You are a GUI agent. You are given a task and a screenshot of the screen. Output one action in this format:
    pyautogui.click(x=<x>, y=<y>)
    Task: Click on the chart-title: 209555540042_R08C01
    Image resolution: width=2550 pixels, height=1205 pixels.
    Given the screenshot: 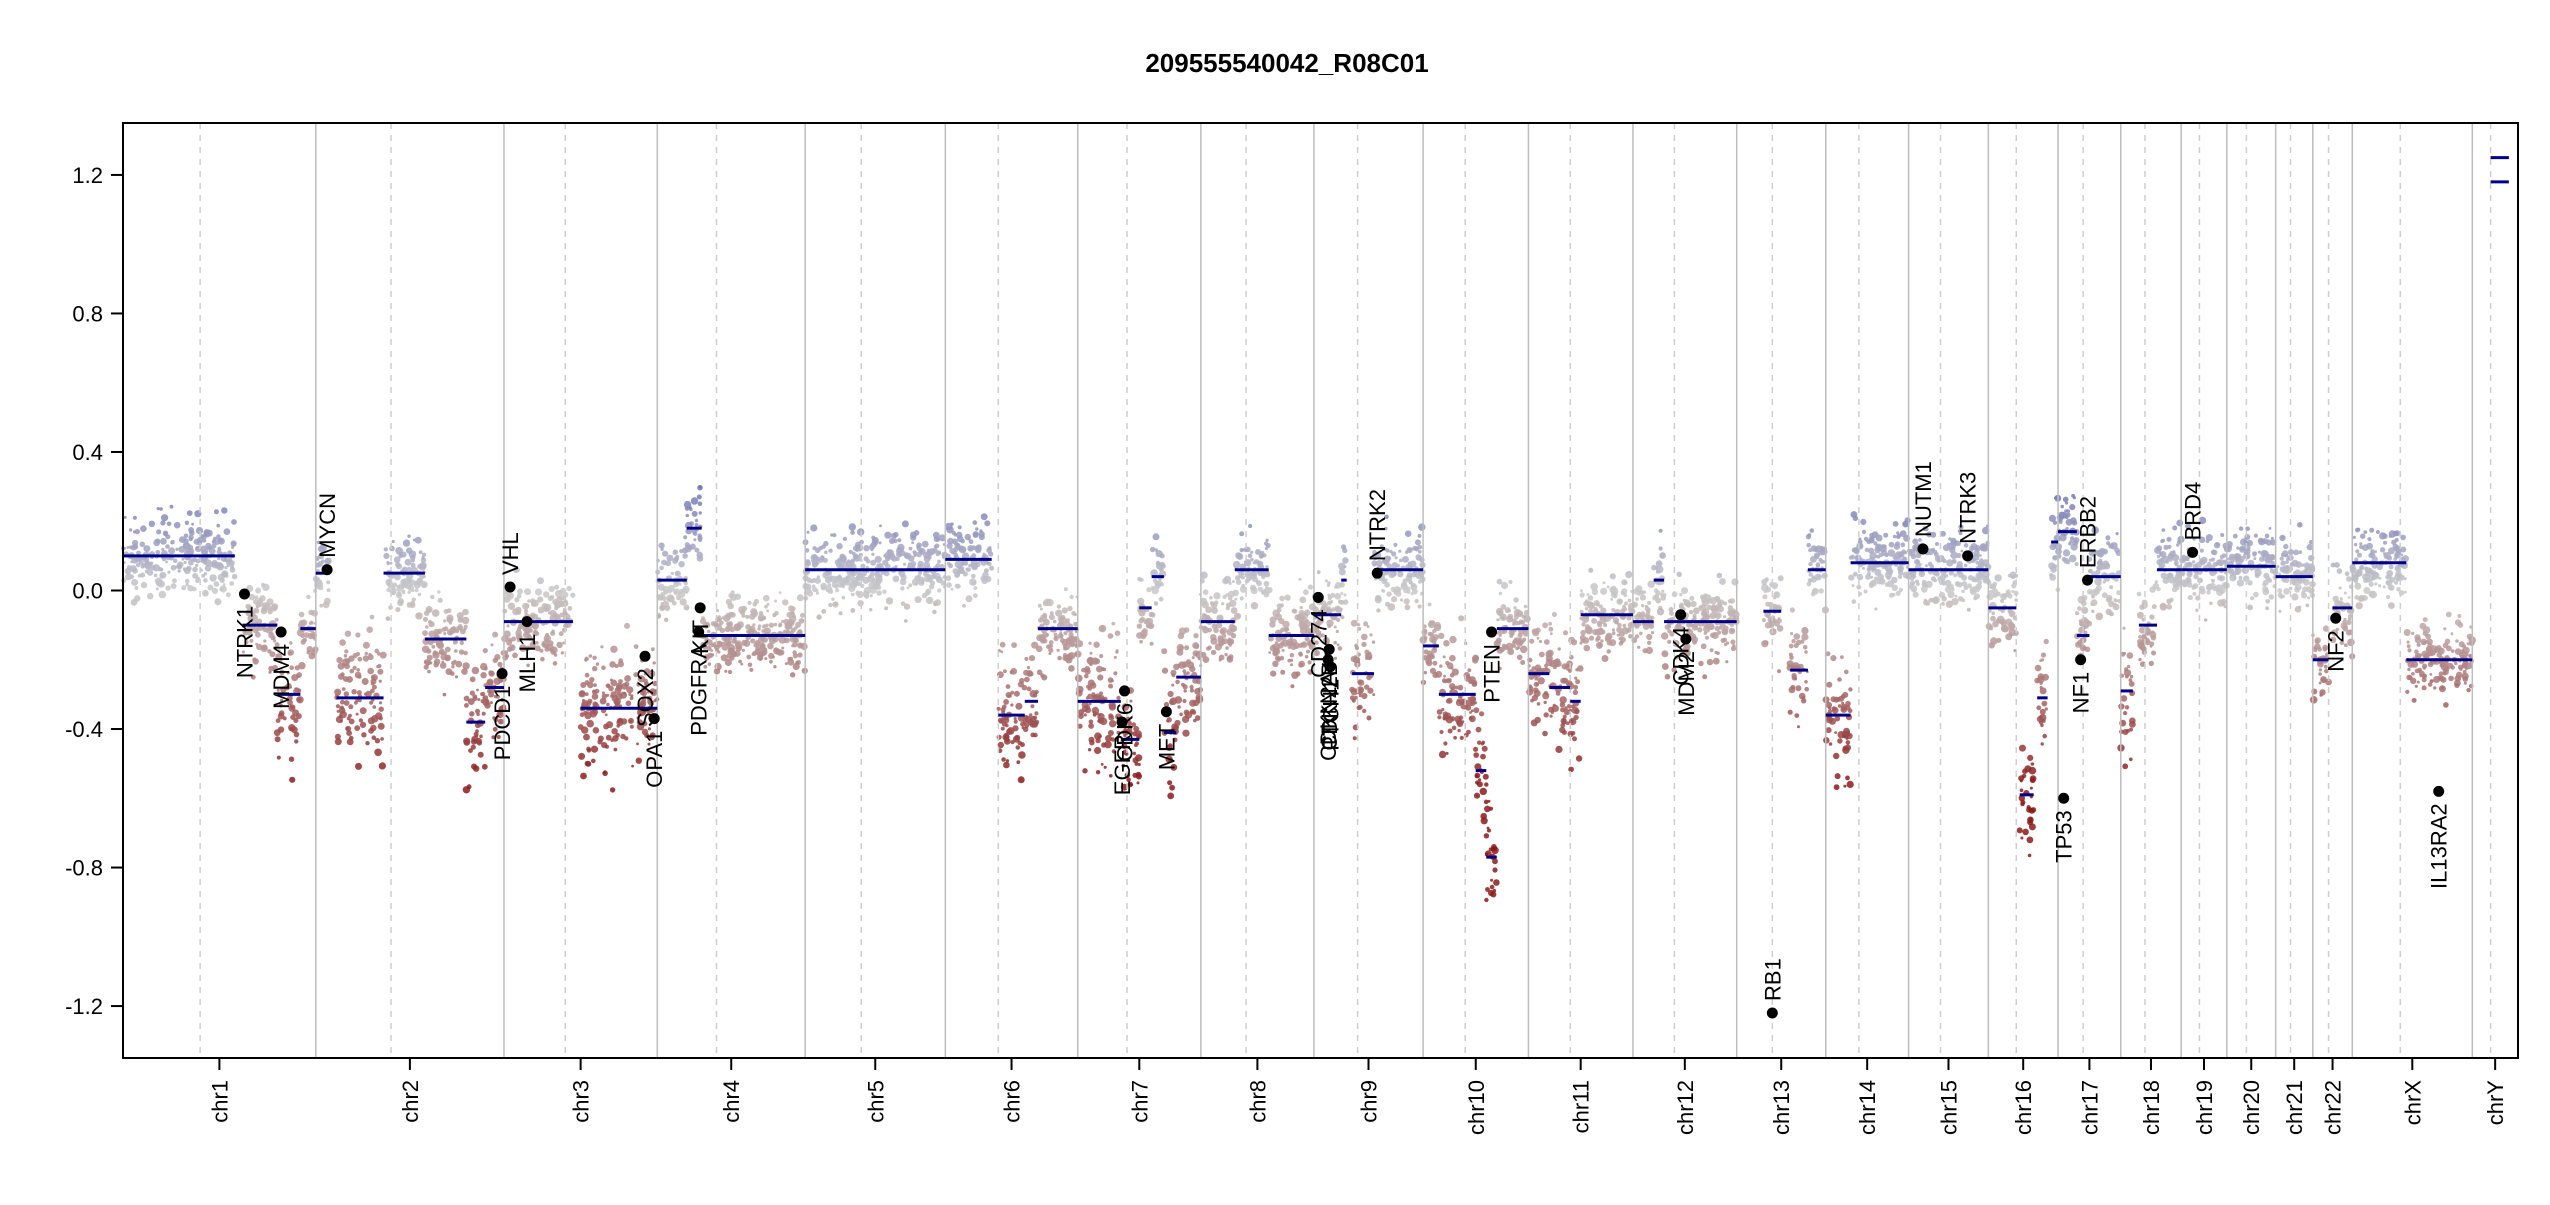 What is the action you would take?
    pyautogui.click(x=1286, y=63)
    